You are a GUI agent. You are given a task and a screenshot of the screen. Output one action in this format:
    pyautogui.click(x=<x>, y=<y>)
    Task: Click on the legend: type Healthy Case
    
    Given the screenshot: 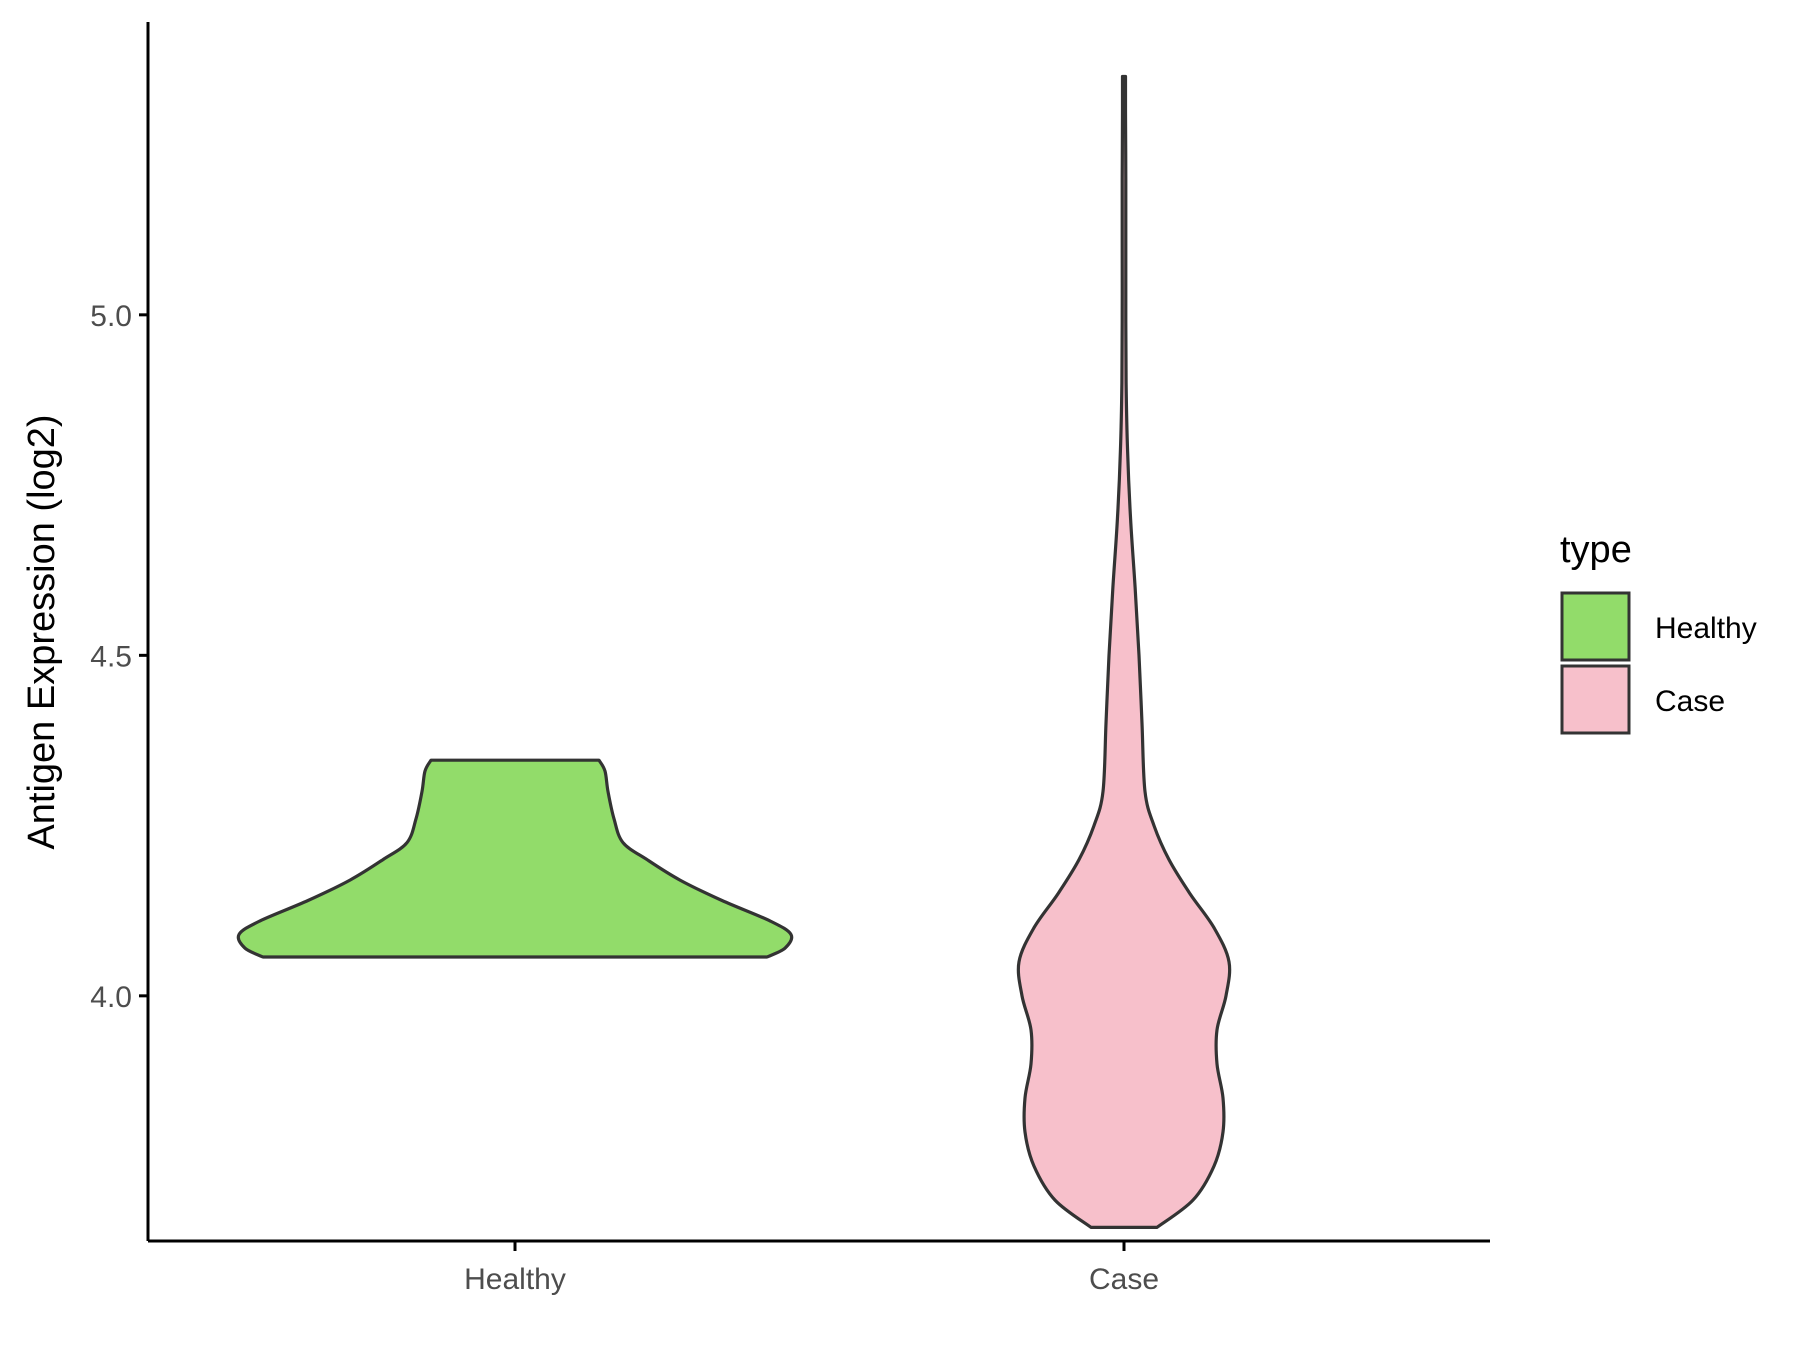 What is the action you would take?
    pyautogui.click(x=1658, y=632)
    